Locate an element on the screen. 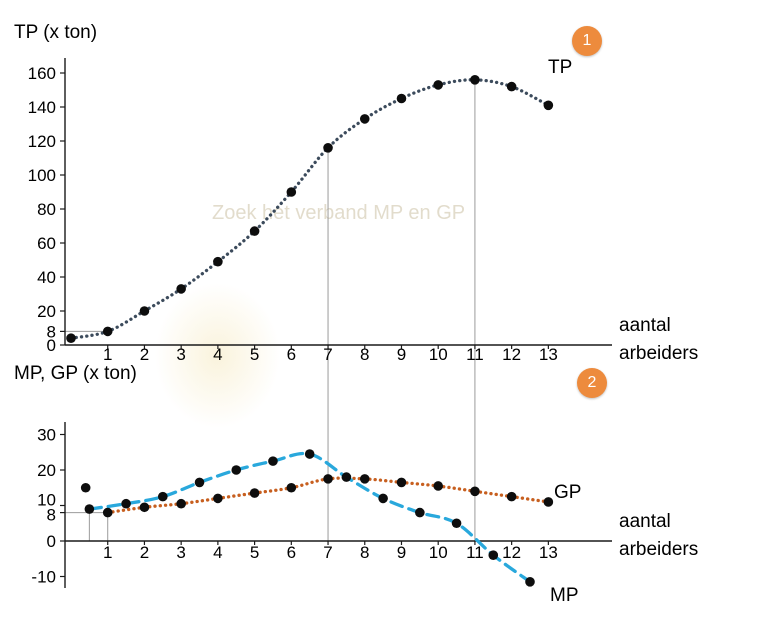 This screenshot has width=760, height=642. x-tick-label: 9 is located at coordinates (401, 552).